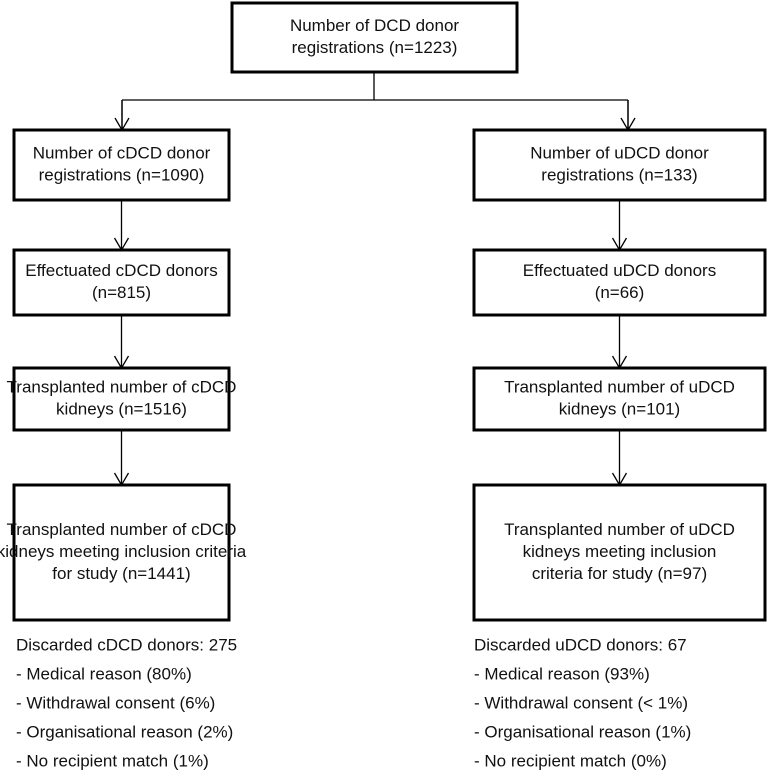  Describe the element at coordinates (619, 174) in the screenshot. I see `box-text: registrations (n=133)` at that location.